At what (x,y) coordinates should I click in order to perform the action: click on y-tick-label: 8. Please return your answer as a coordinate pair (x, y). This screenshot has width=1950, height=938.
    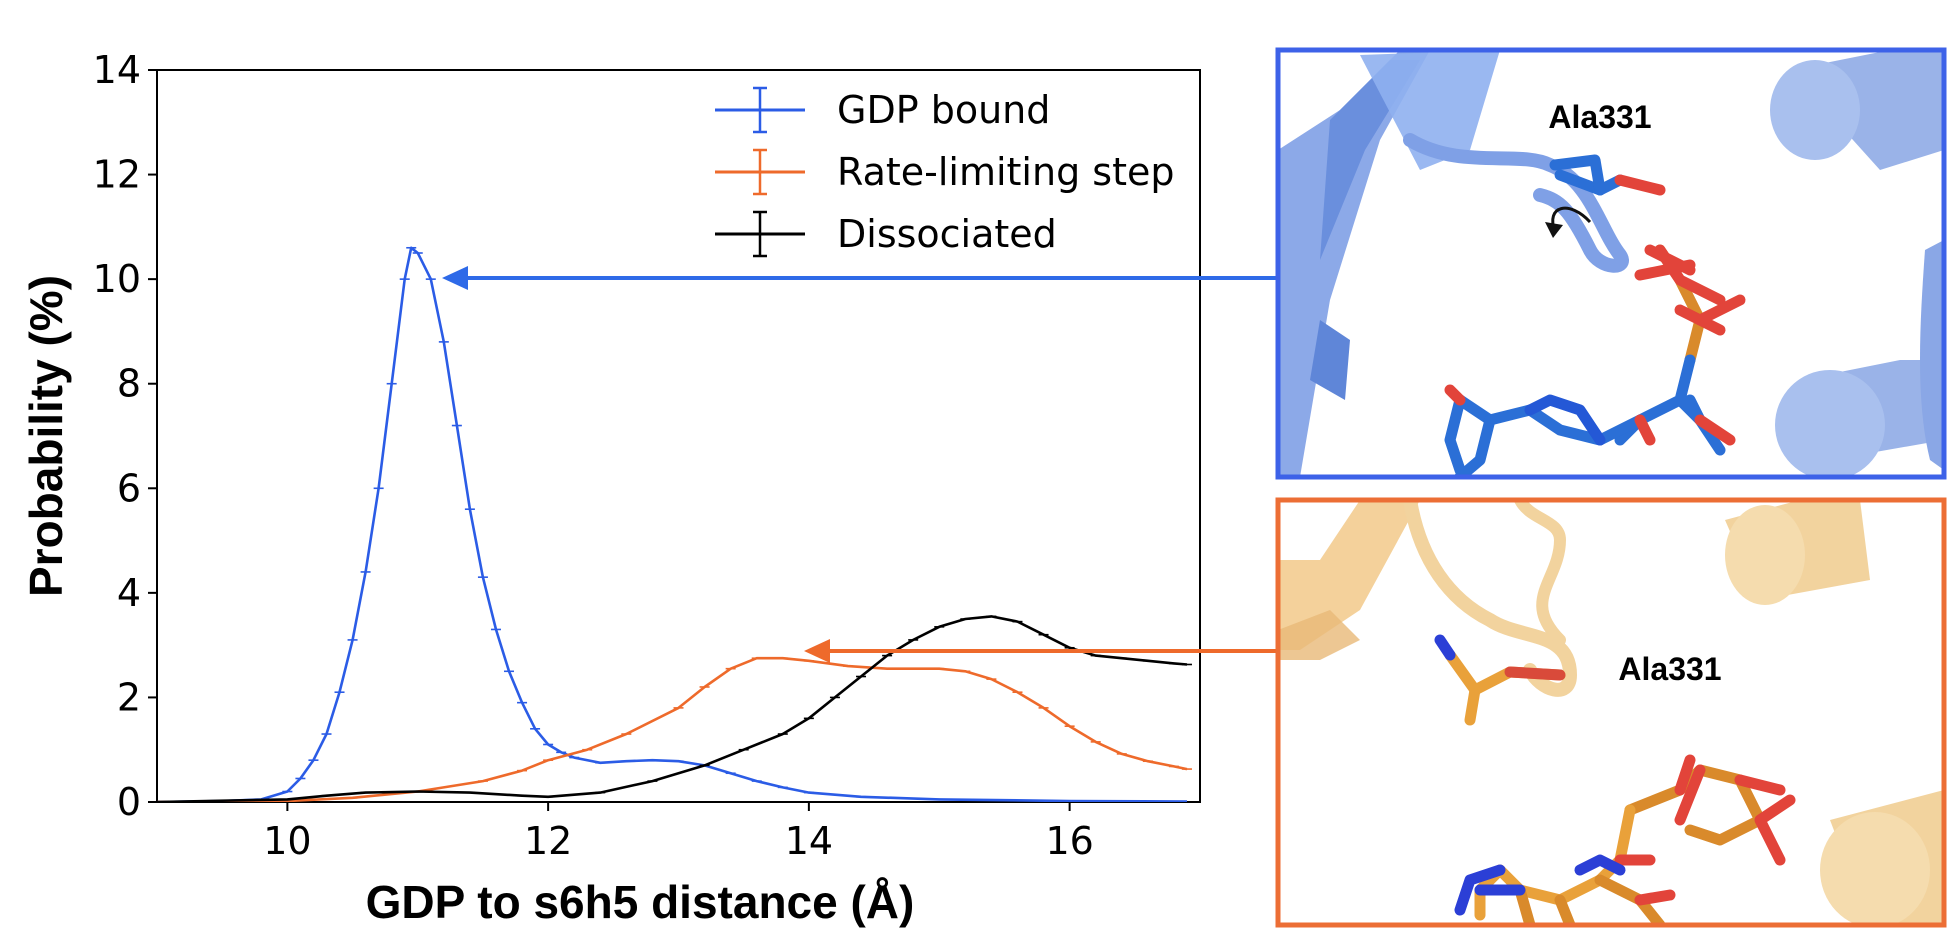
    Looking at the image, I should click on (129, 384).